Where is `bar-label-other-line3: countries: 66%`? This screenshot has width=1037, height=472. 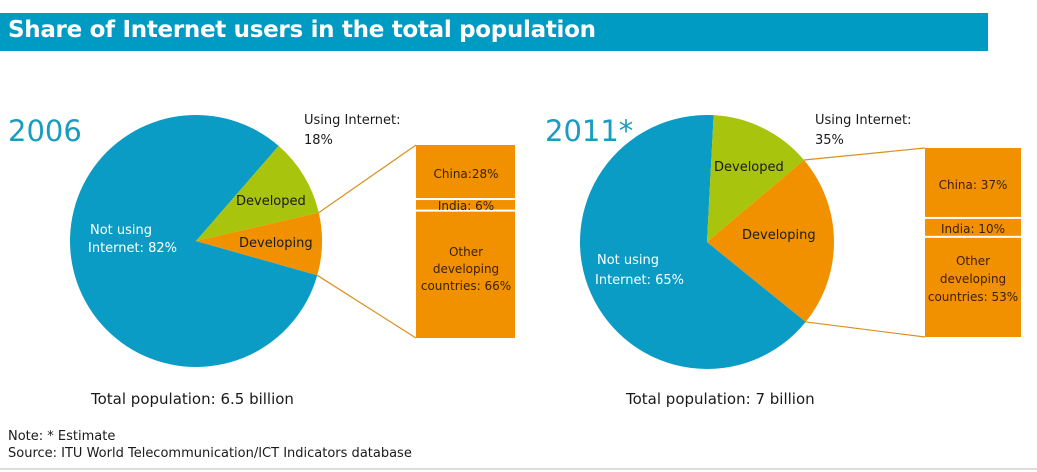
bar-label-other-line3: countries: 66% is located at coordinates (466, 286).